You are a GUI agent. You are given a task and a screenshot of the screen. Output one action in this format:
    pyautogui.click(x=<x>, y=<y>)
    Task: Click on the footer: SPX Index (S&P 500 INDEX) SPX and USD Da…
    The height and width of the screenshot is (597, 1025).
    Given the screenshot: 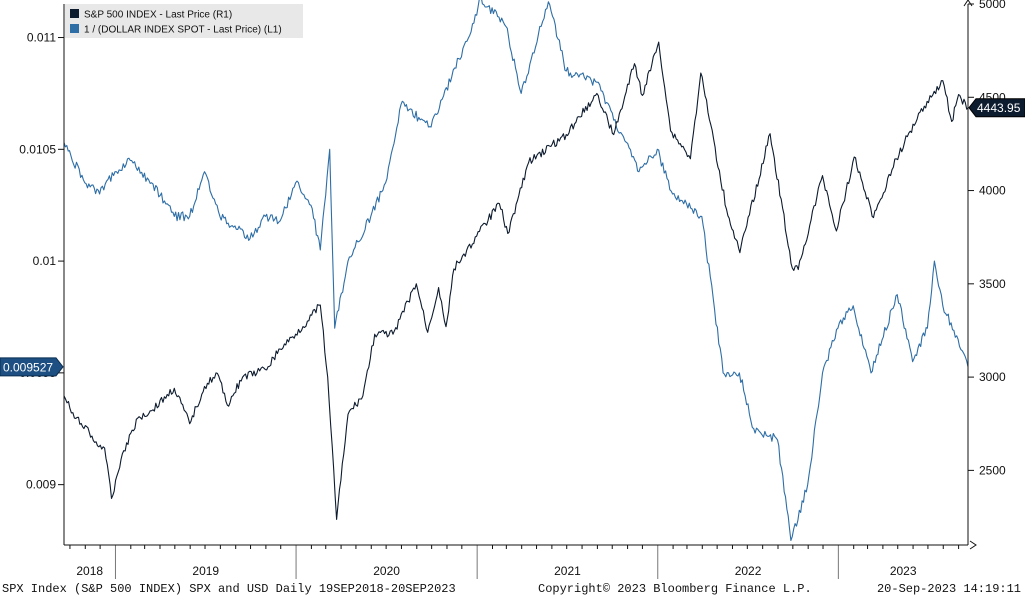 What is the action you would take?
    pyautogui.click(x=511, y=589)
    